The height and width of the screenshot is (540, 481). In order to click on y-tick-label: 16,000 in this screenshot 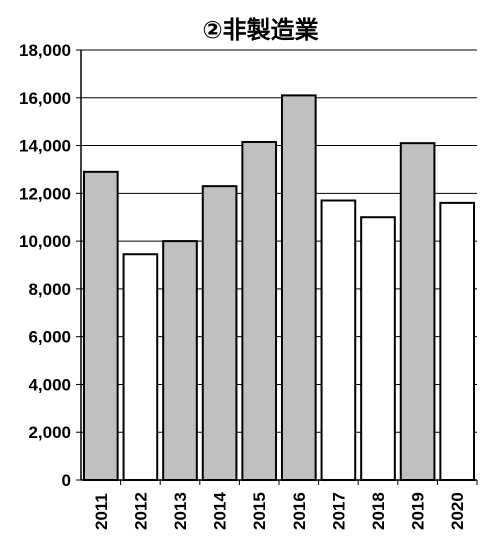, I will do `click(45, 98)`.